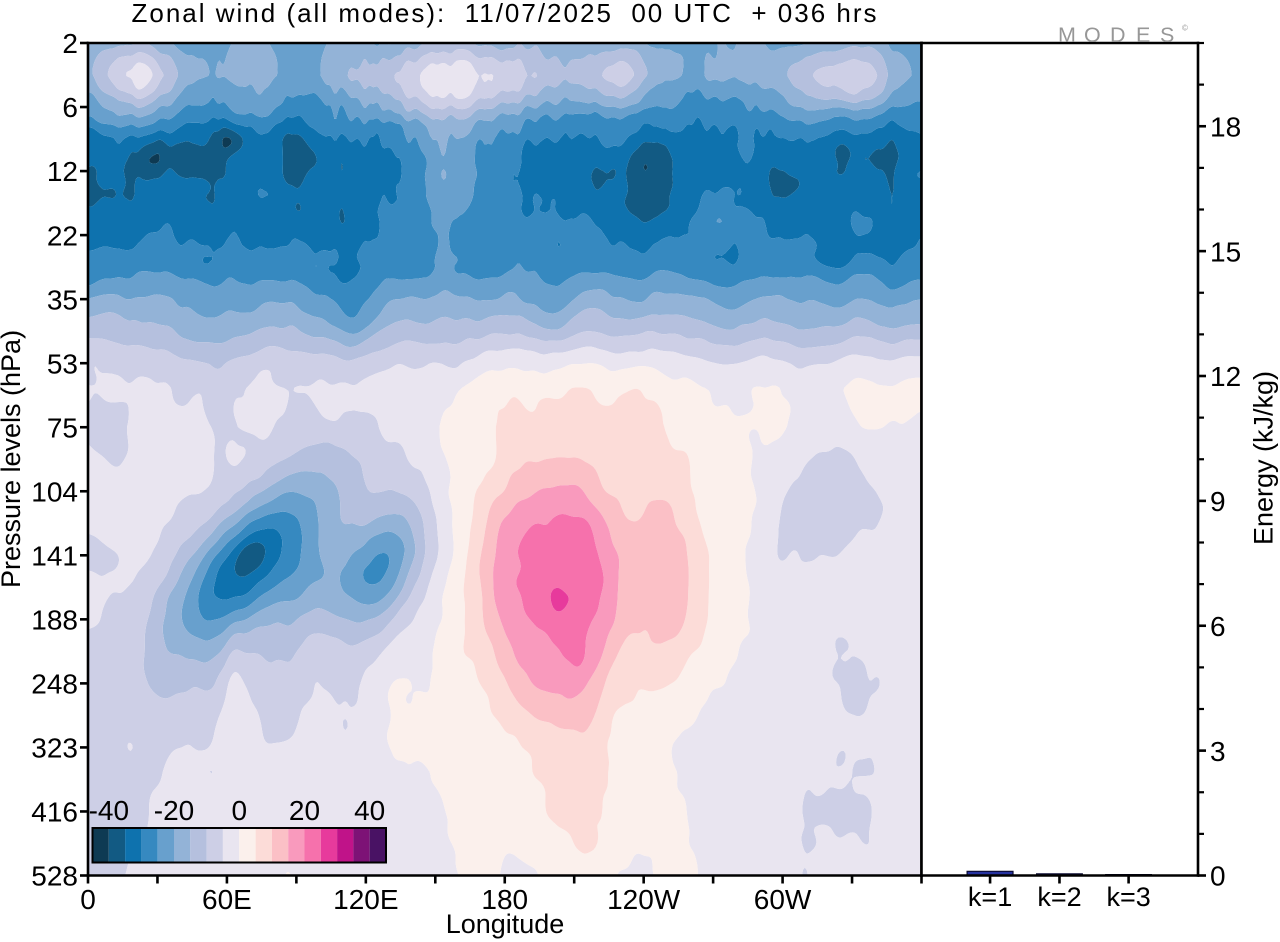 The height and width of the screenshot is (942, 1280). Describe the element at coordinates (62, 363) in the screenshot. I see `svg-text: 53` at that location.